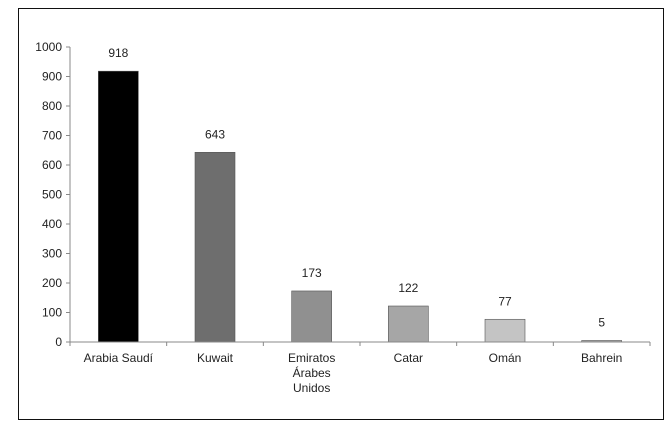 The image size is (670, 423). I want to click on category-label-4: Omán, so click(505, 358).